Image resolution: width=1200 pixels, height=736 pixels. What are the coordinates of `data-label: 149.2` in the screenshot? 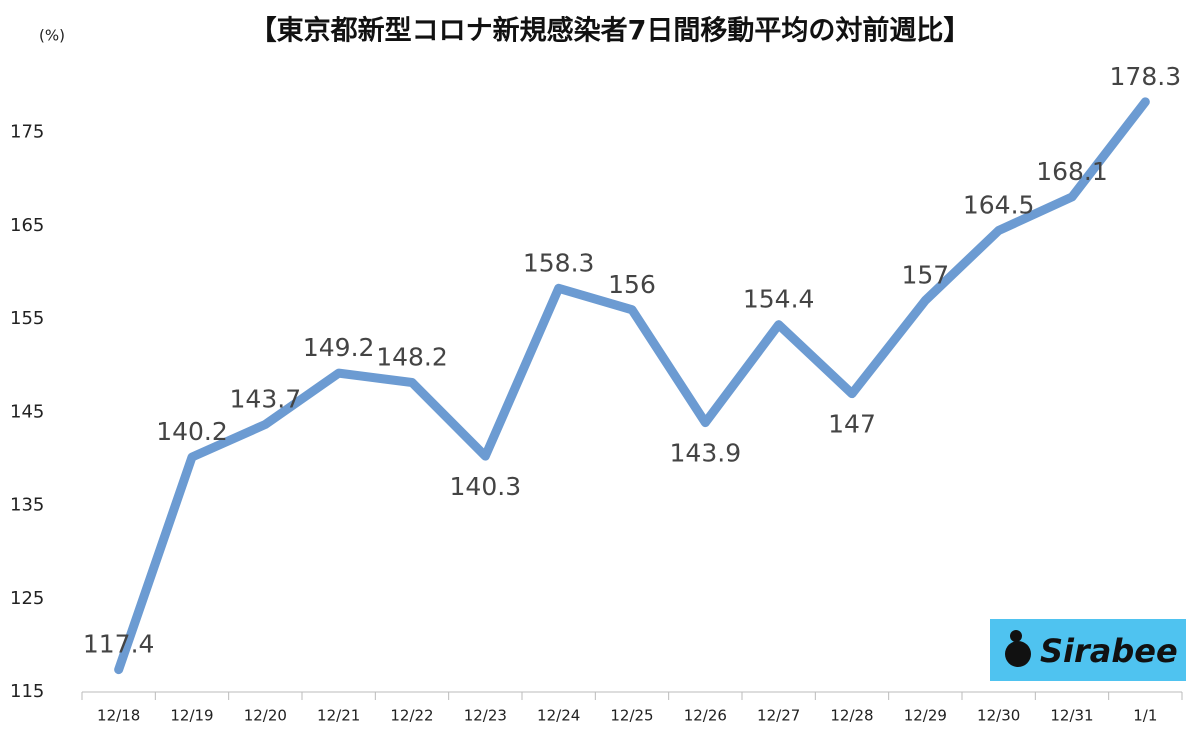 It's located at (339, 347).